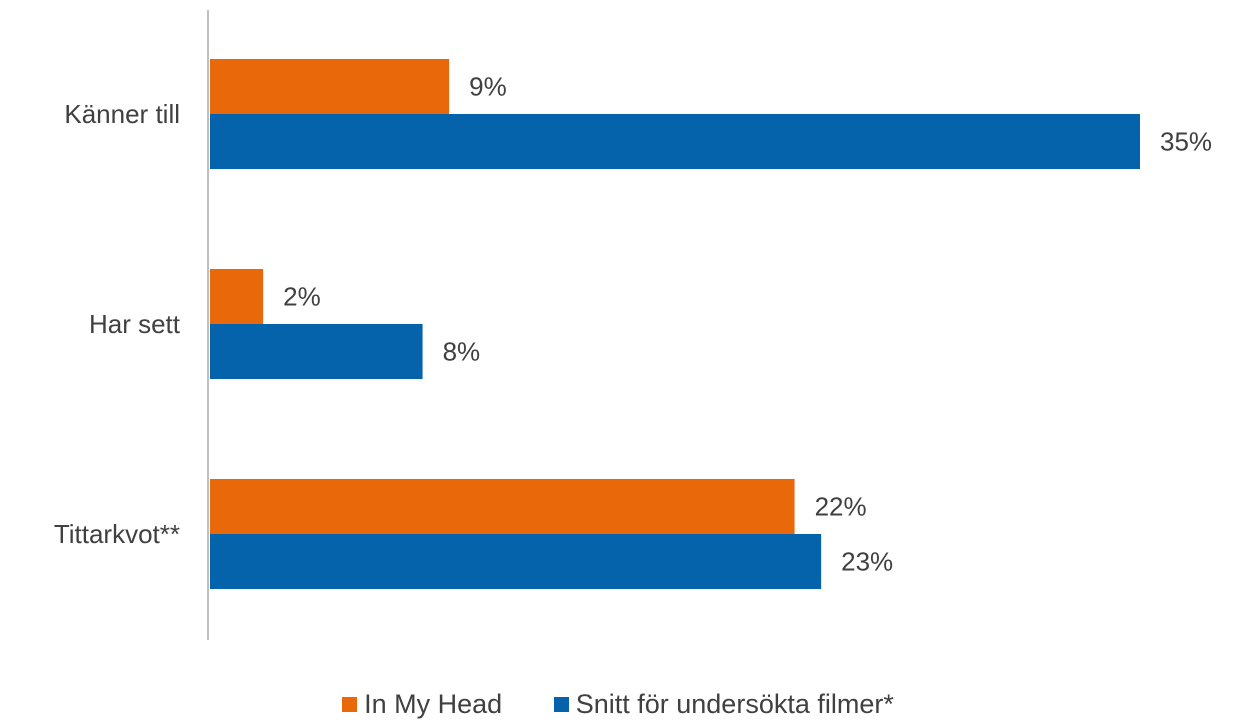 The width and height of the screenshot is (1236, 725). Describe the element at coordinates (488, 87) in the screenshot. I see `data-label: 9%` at that location.